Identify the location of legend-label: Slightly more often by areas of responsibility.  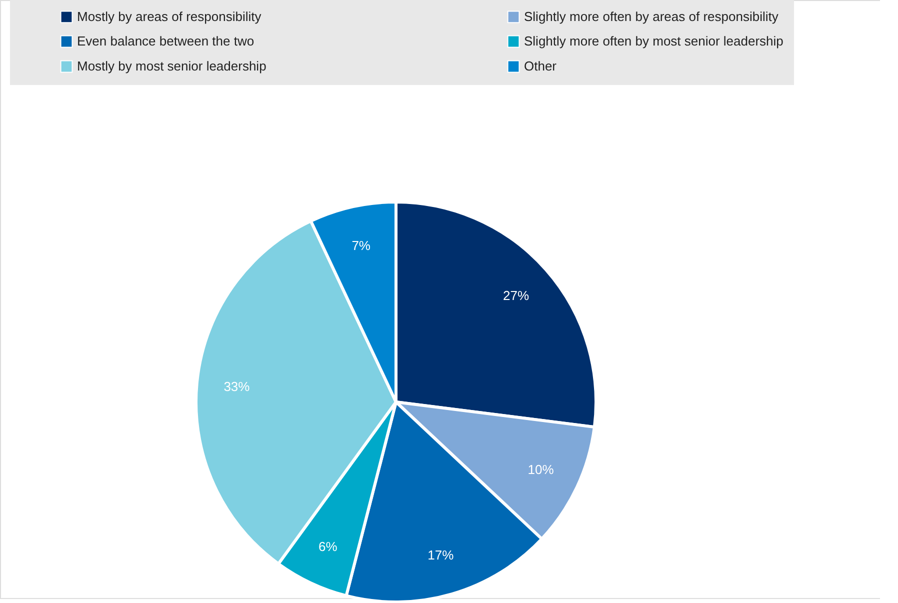
(651, 16).